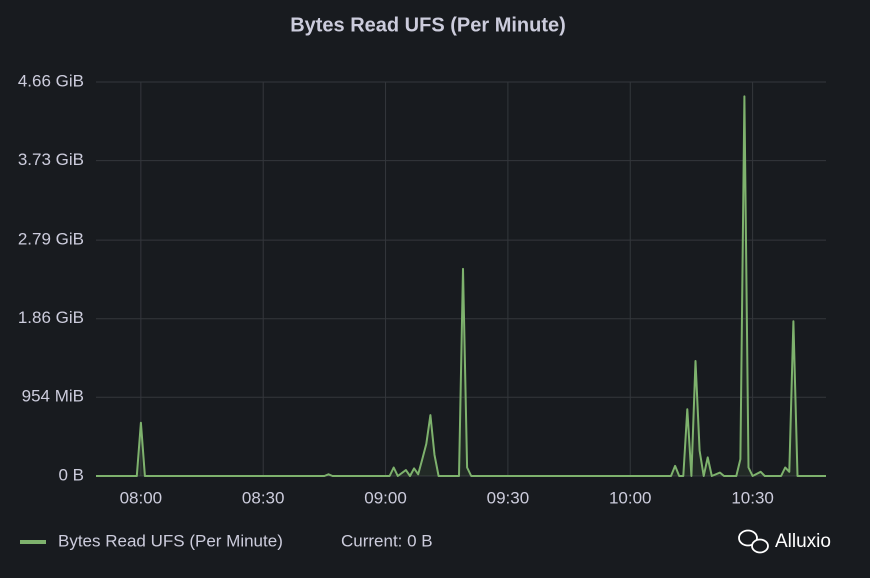 Image resolution: width=870 pixels, height=578 pixels. What do you see at coordinates (53, 396) in the screenshot?
I see `y-tick-label: 954 MiB` at bounding box center [53, 396].